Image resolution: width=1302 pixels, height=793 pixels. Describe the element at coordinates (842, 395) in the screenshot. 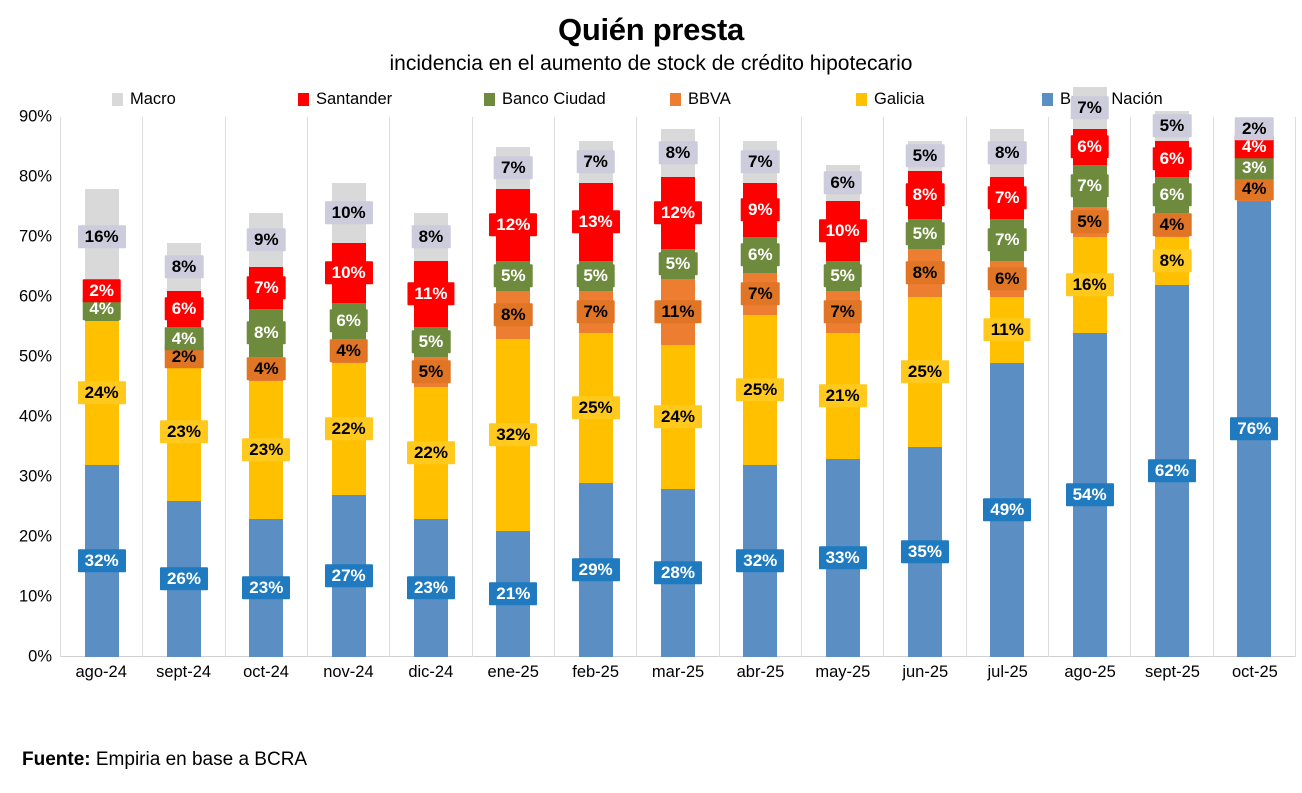

I see `bar-segment-galicia: 21%` at that location.